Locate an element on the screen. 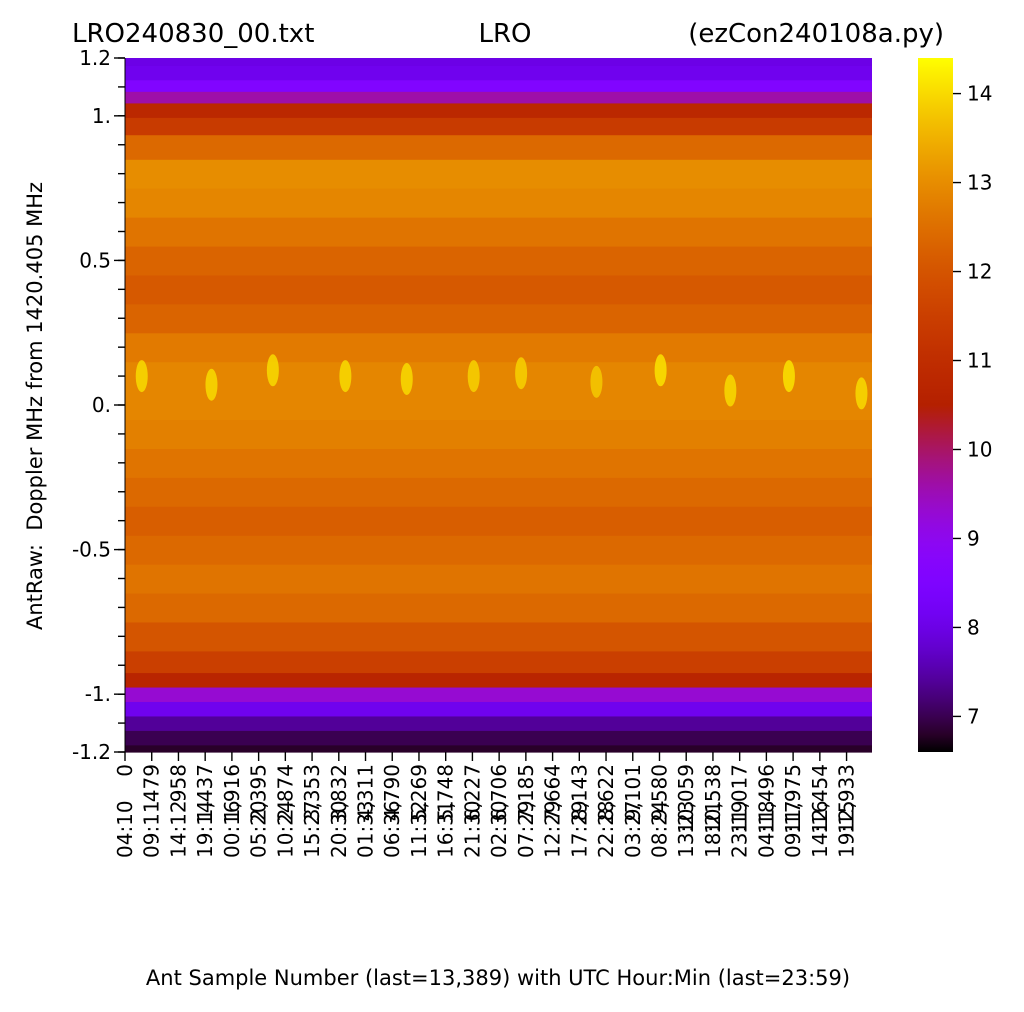  colorbar-tick-label: 7 is located at coordinates (973, 716).